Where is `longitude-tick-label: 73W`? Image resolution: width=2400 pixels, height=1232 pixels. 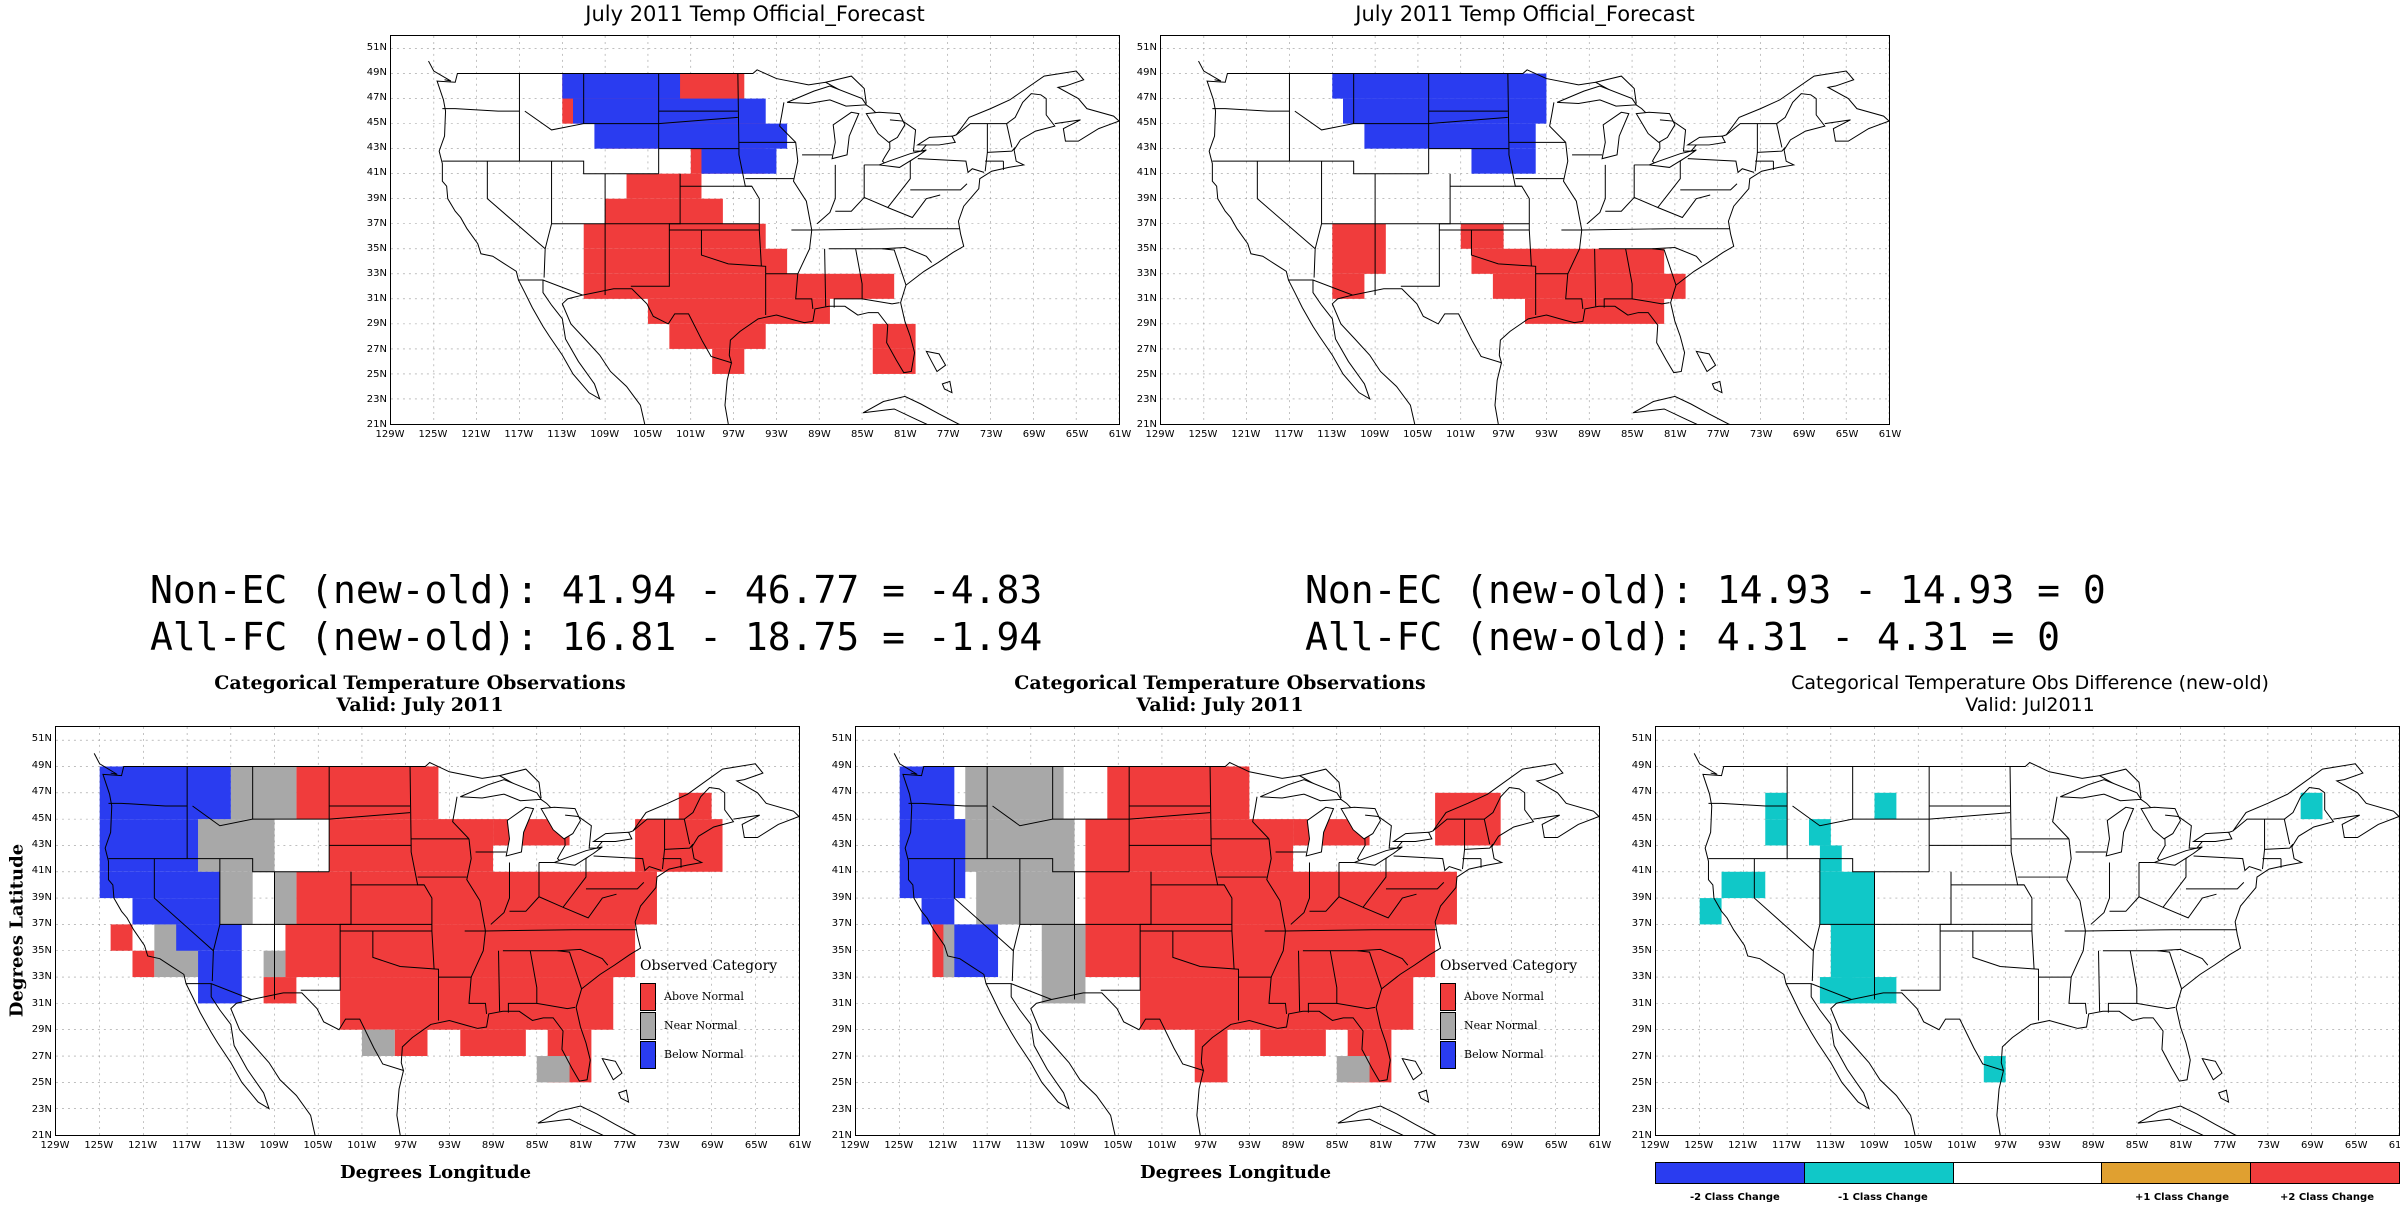 longitude-tick-label: 73W is located at coordinates (2268, 1145).